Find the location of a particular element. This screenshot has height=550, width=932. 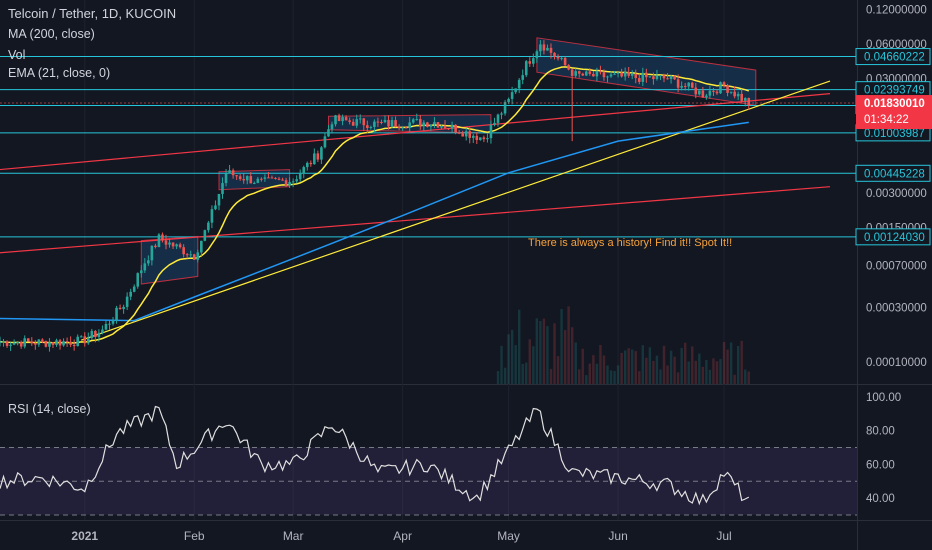

ema-legend: EMA (21, close, 0) is located at coordinates (59, 73).